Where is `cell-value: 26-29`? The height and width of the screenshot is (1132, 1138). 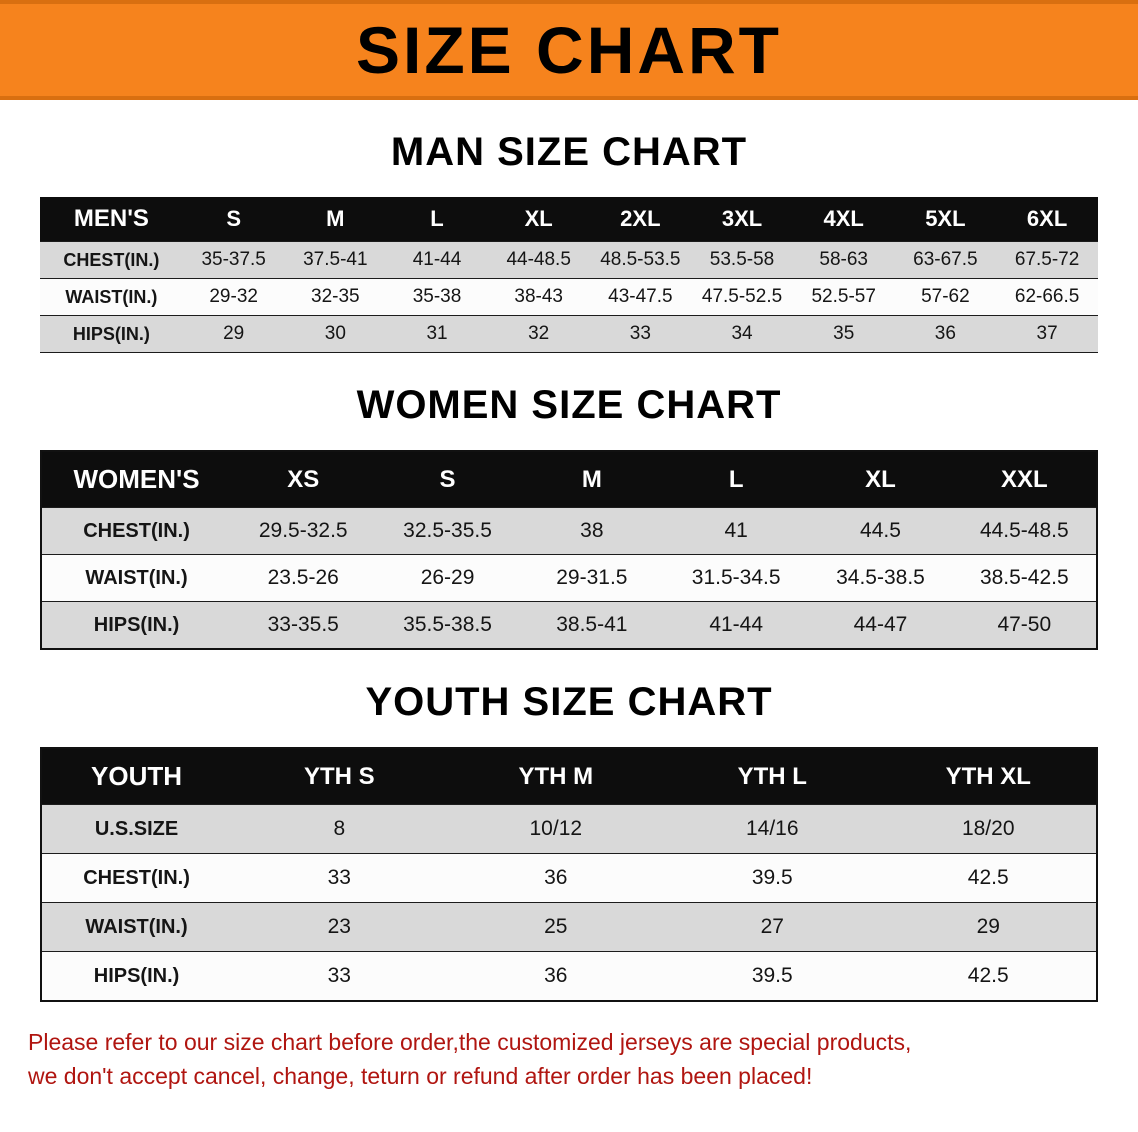
cell-value: 26-29 is located at coordinates (447, 577).